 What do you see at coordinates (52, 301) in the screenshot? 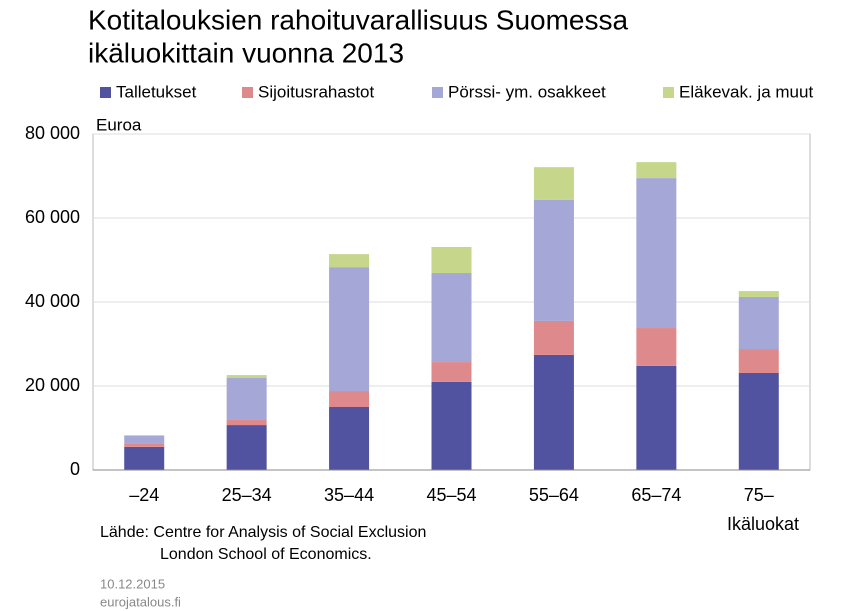
I see `y-tick-label: 40 000` at bounding box center [52, 301].